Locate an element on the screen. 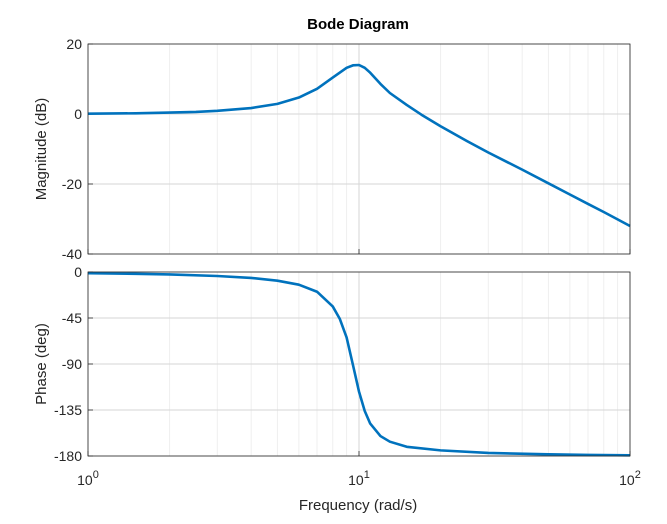 Image resolution: width=667 pixels, height=524 pixels. x-tick-label: 10⁰ is located at coordinates (88, 478).